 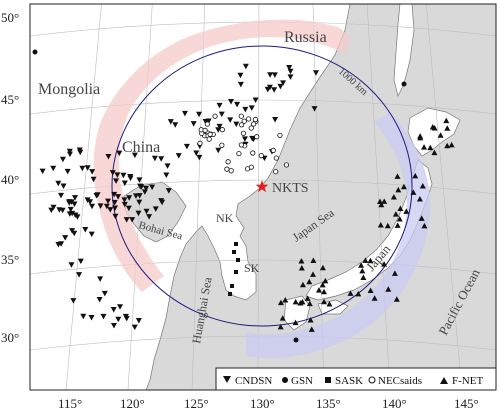 I want to click on lon-labels: 115° 120° 125° 130° 135° 140° 145°, so click(x=268, y=403).